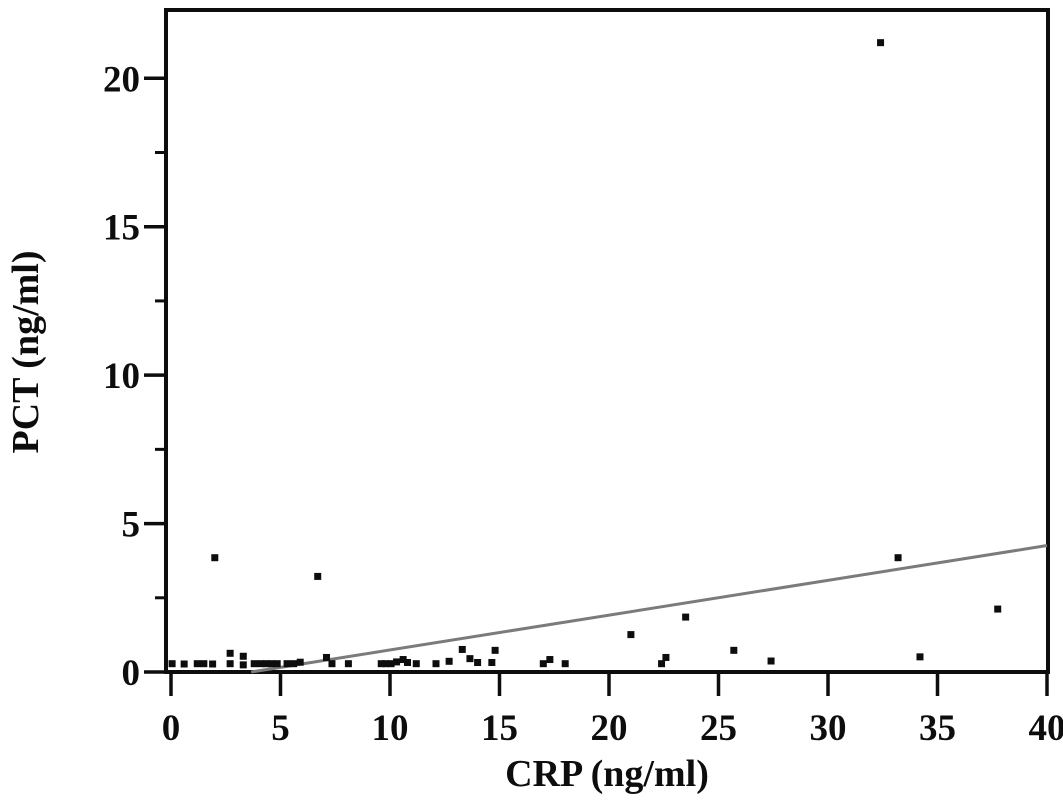 This screenshot has height=808, width=1063. I want to click on x-tick-label: 25, so click(718, 728).